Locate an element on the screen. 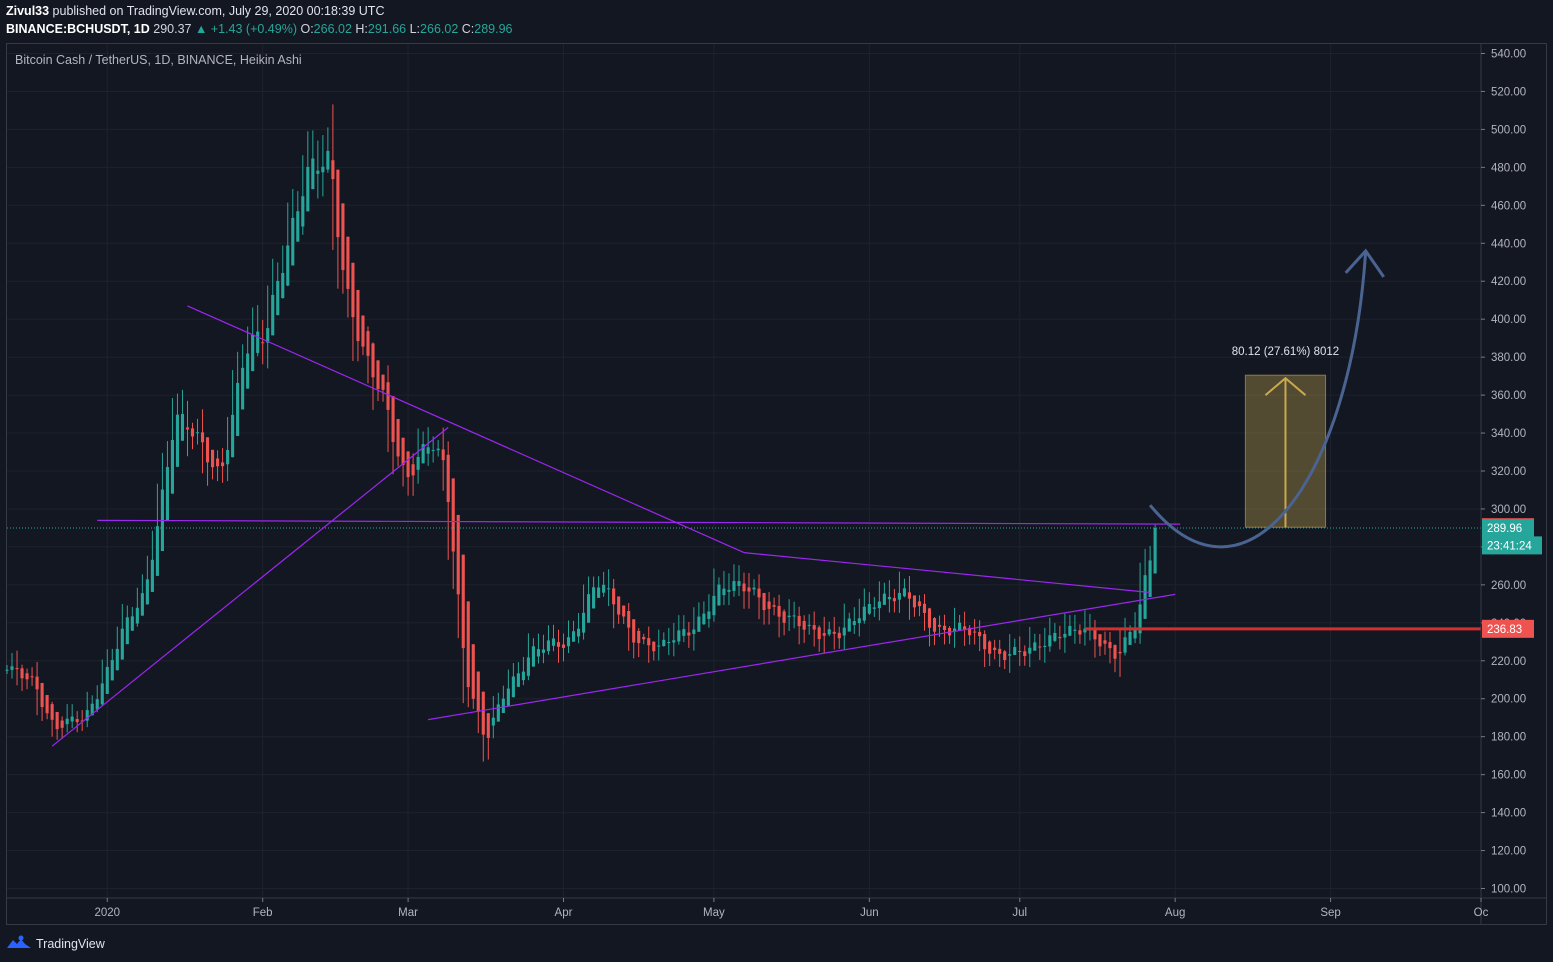 The image size is (1553, 962). x-tick-label: Aug is located at coordinates (1175, 913).